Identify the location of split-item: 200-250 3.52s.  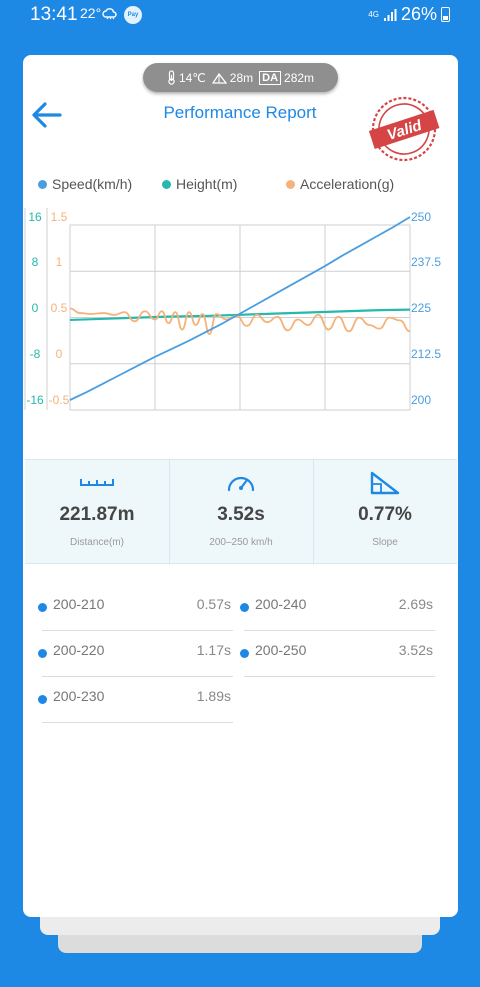
(337, 654).